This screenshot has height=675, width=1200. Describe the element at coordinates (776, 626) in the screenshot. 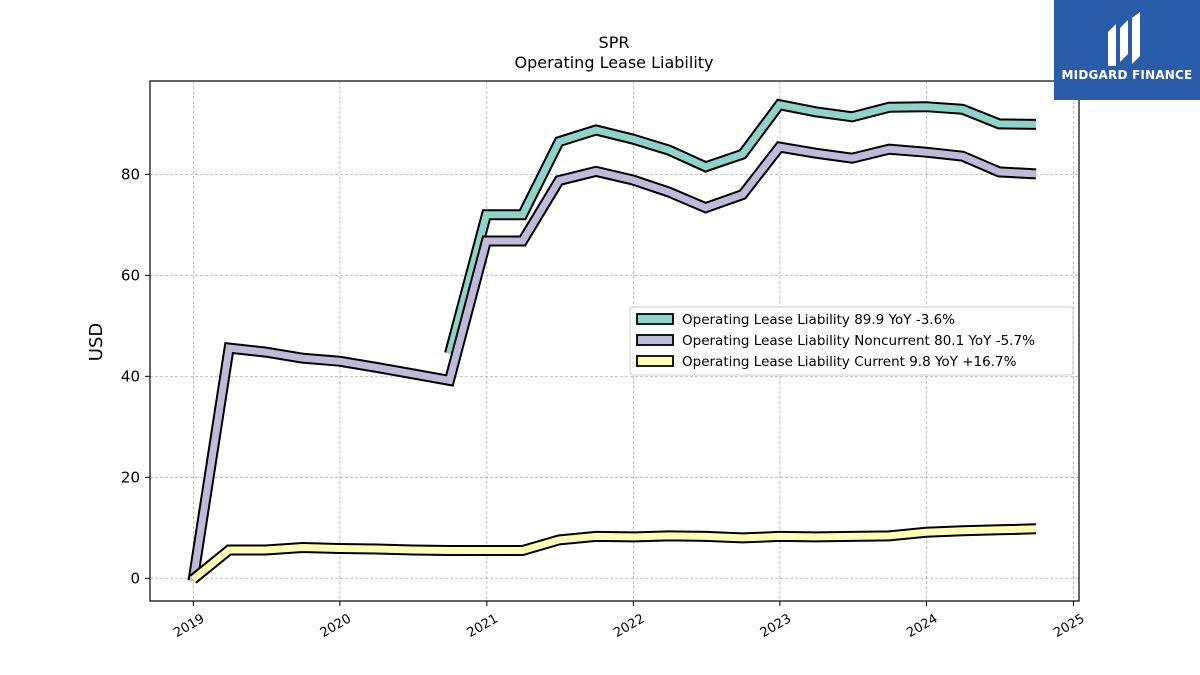

I see `x-tick-label: 2023` at that location.